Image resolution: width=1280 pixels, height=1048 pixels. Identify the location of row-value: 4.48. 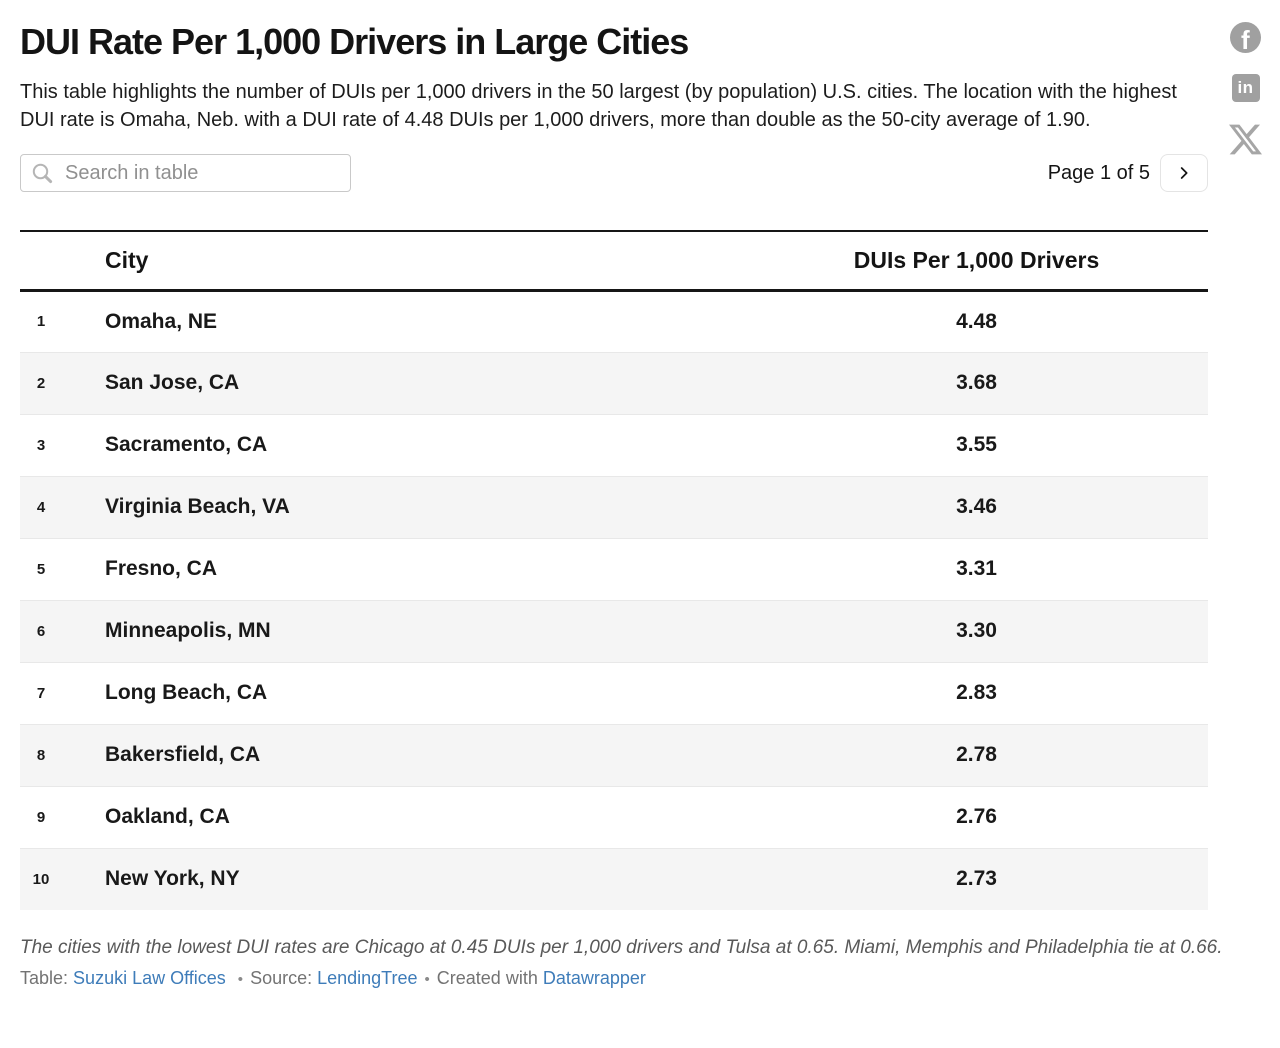
(976, 321).